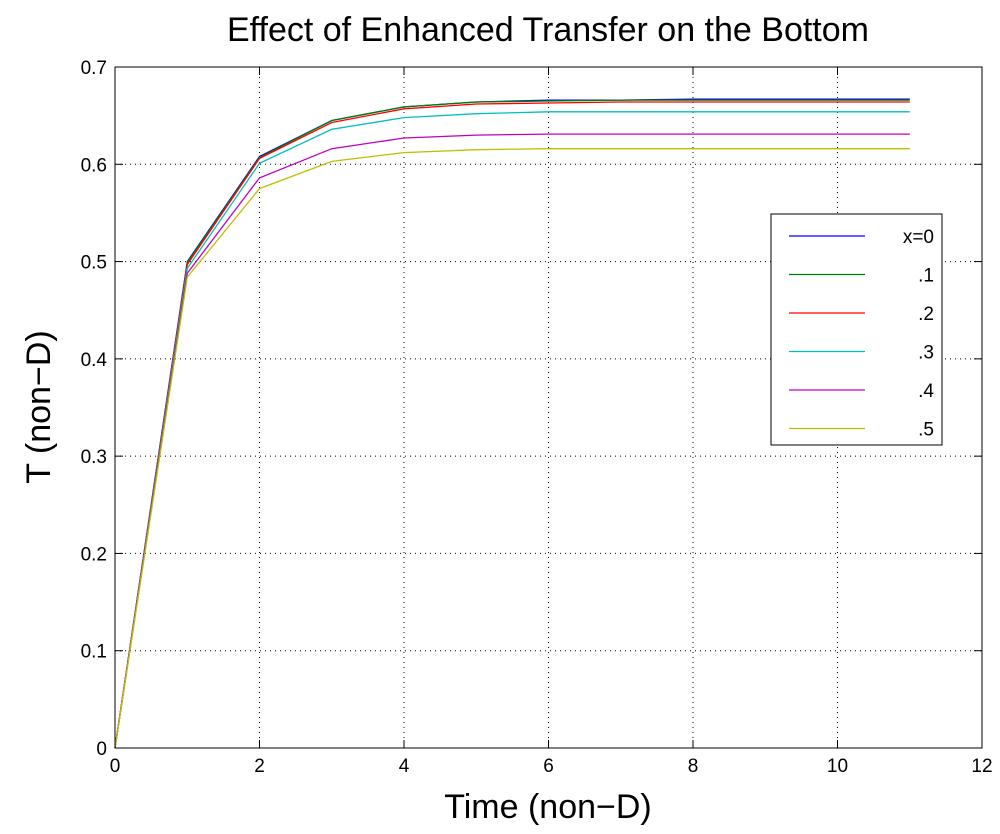 The height and width of the screenshot is (834, 1000). I want to click on y-tick-label: 0, so click(101, 749).